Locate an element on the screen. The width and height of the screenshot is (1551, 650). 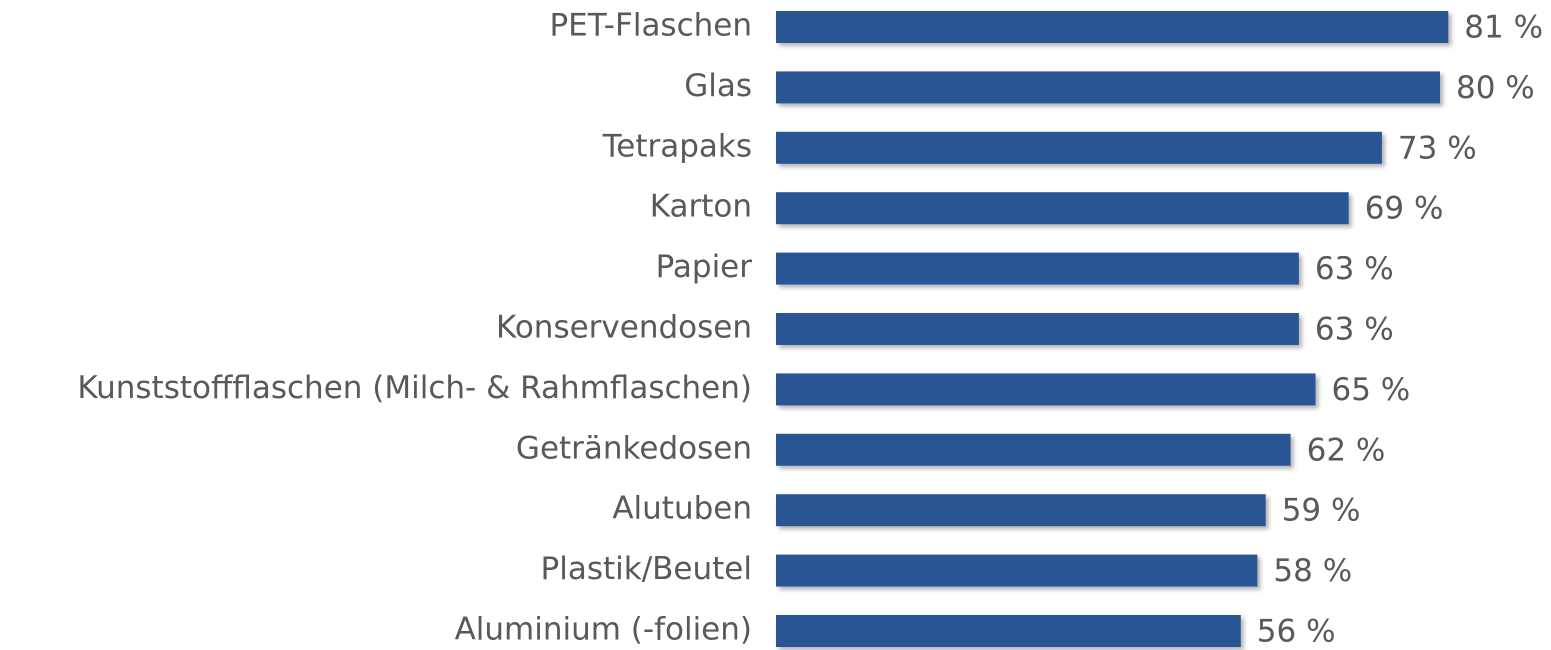
category-label: PET-Flaschen is located at coordinates (650, 26).